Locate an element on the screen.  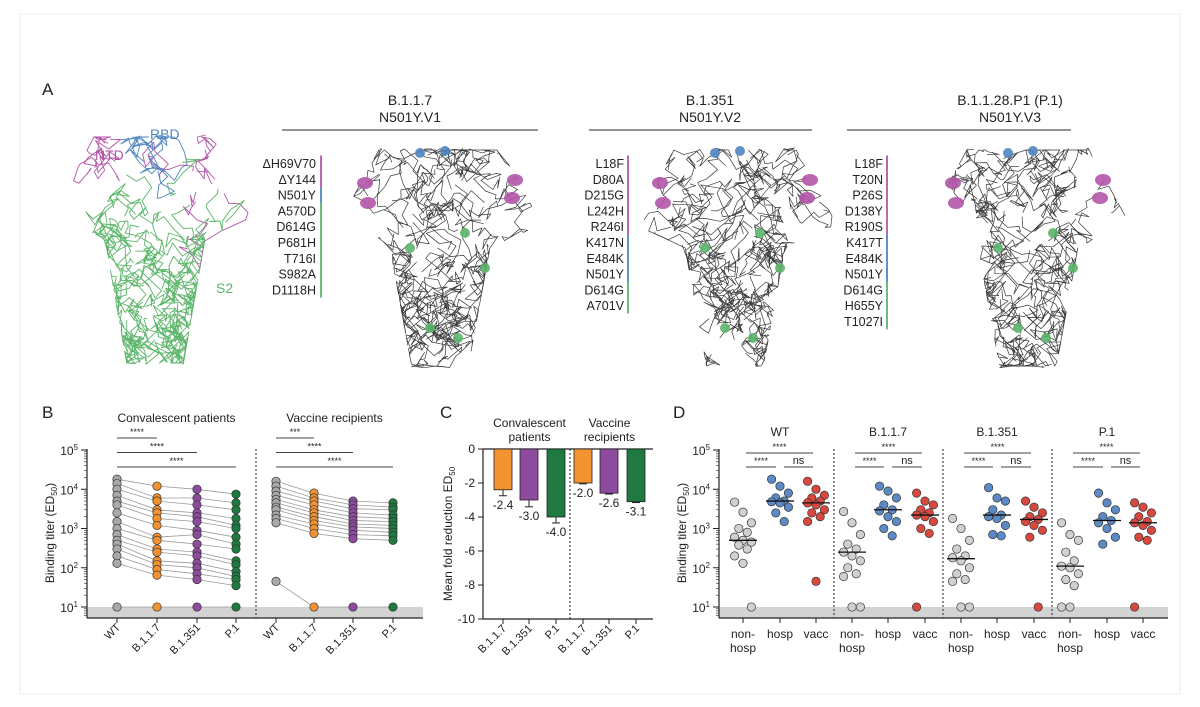
group-title: P.1 is located at coordinates (1107, 432).